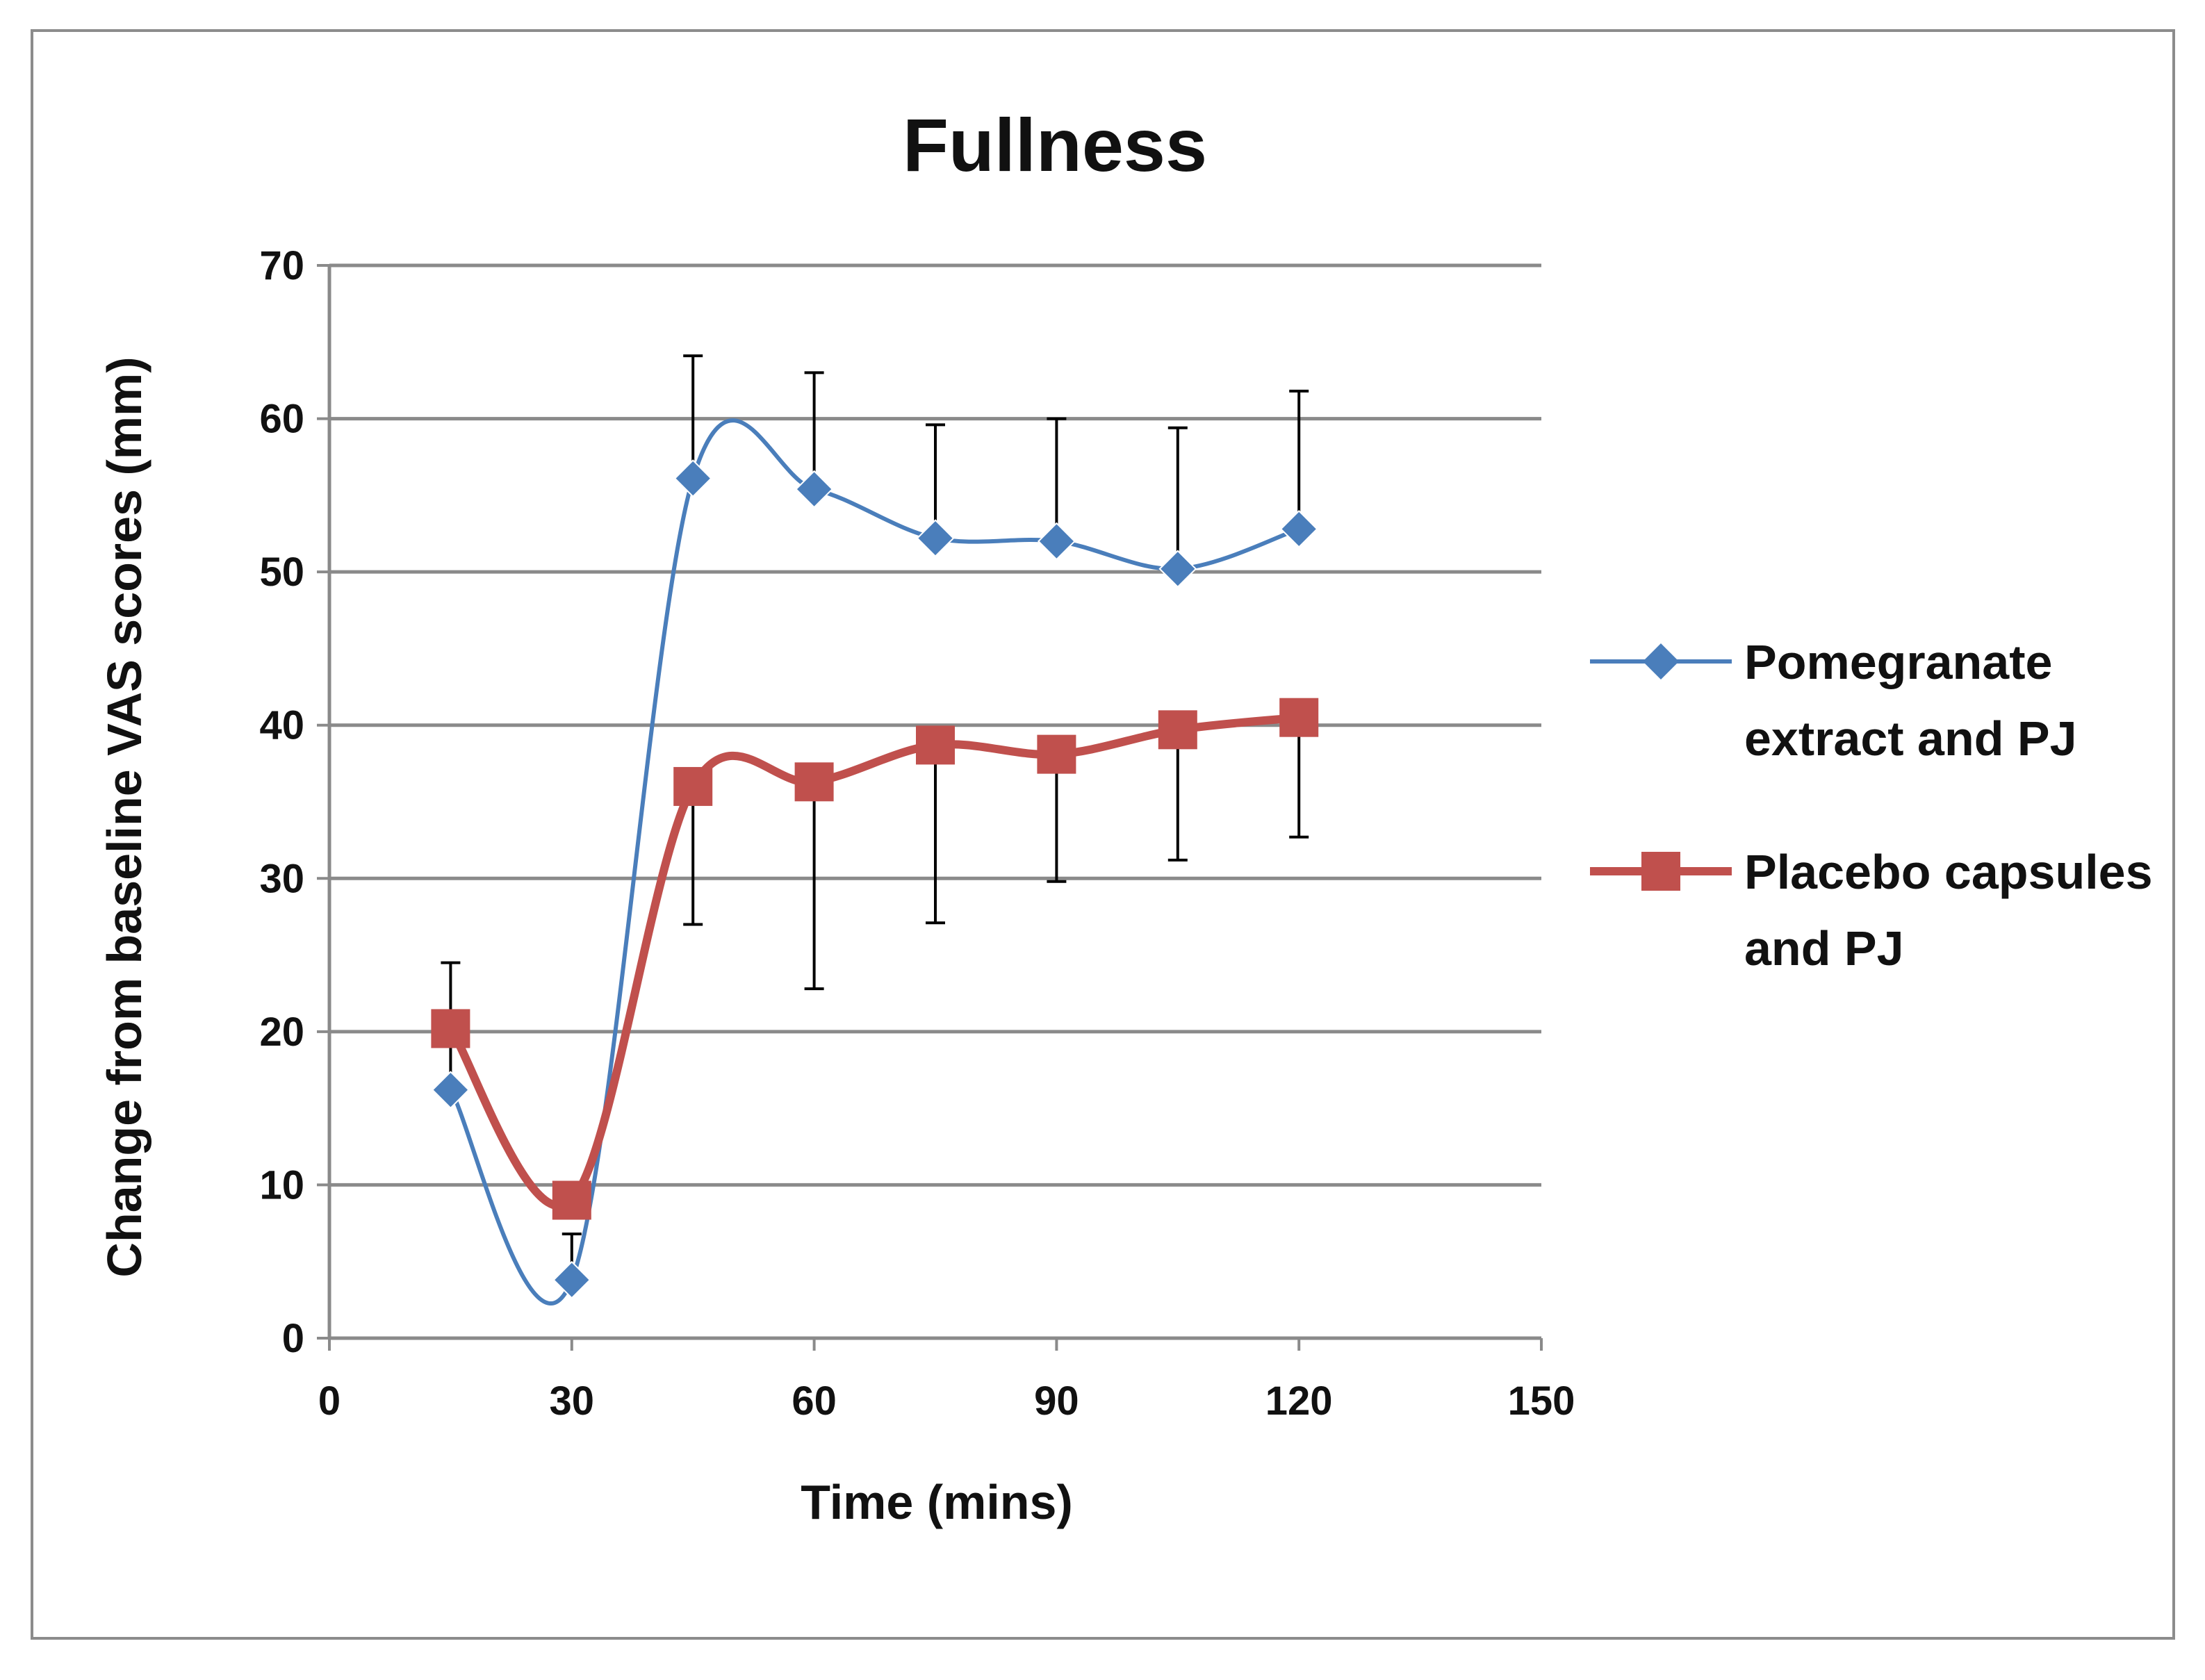  Describe the element at coordinates (875, 961) in the screenshot. I see `series-2-line` at that location.